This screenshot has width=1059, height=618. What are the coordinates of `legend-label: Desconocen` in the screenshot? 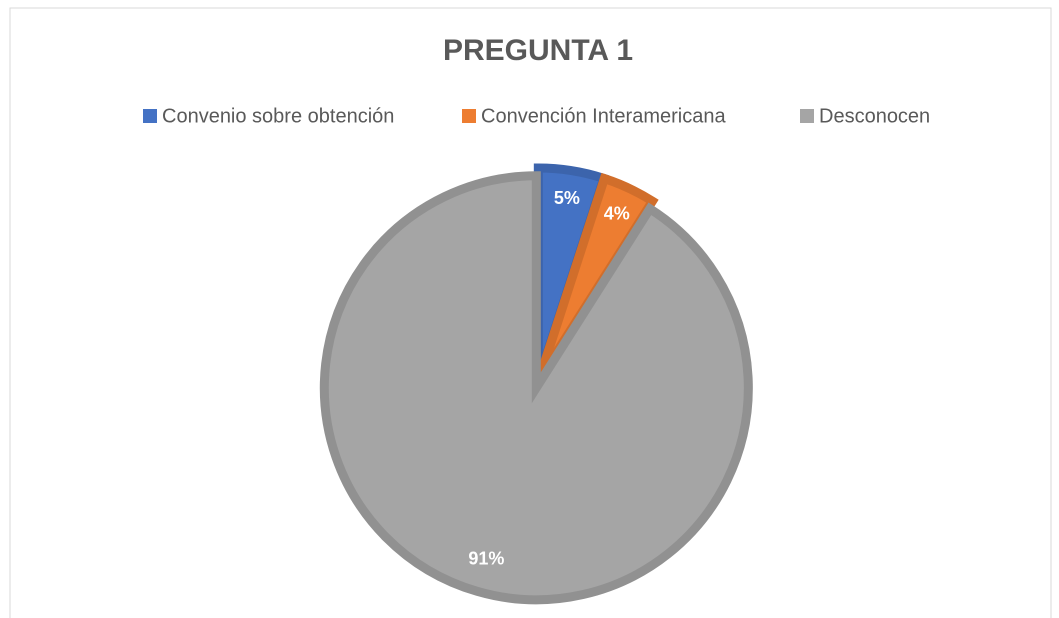 It's located at (874, 116).